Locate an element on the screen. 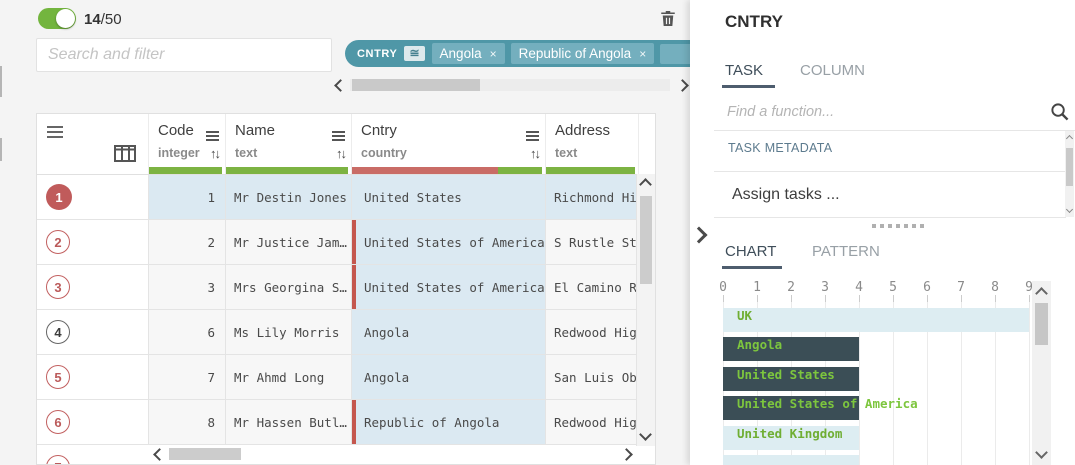  chart-scrollbar is located at coordinates (1041, 373).